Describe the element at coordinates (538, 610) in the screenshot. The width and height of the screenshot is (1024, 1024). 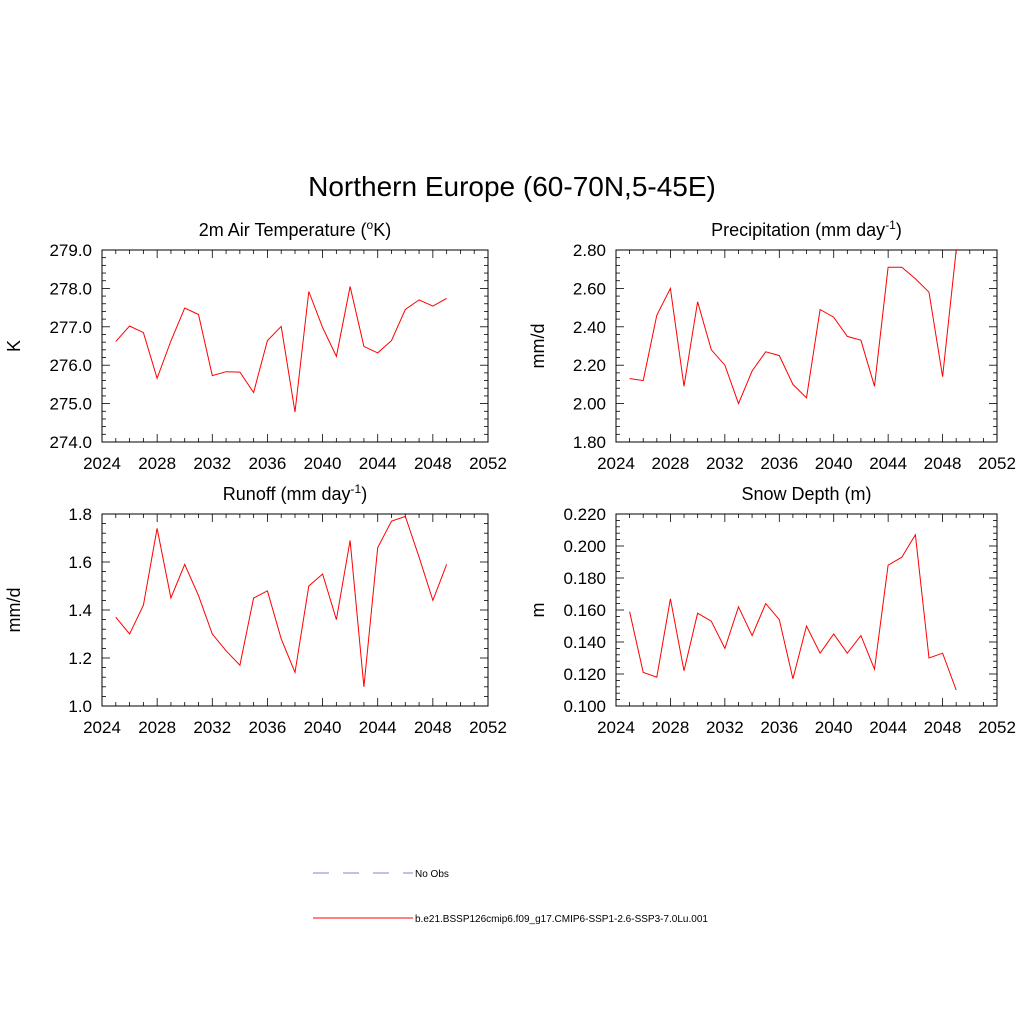
I see `y-axis-label: m` at that location.